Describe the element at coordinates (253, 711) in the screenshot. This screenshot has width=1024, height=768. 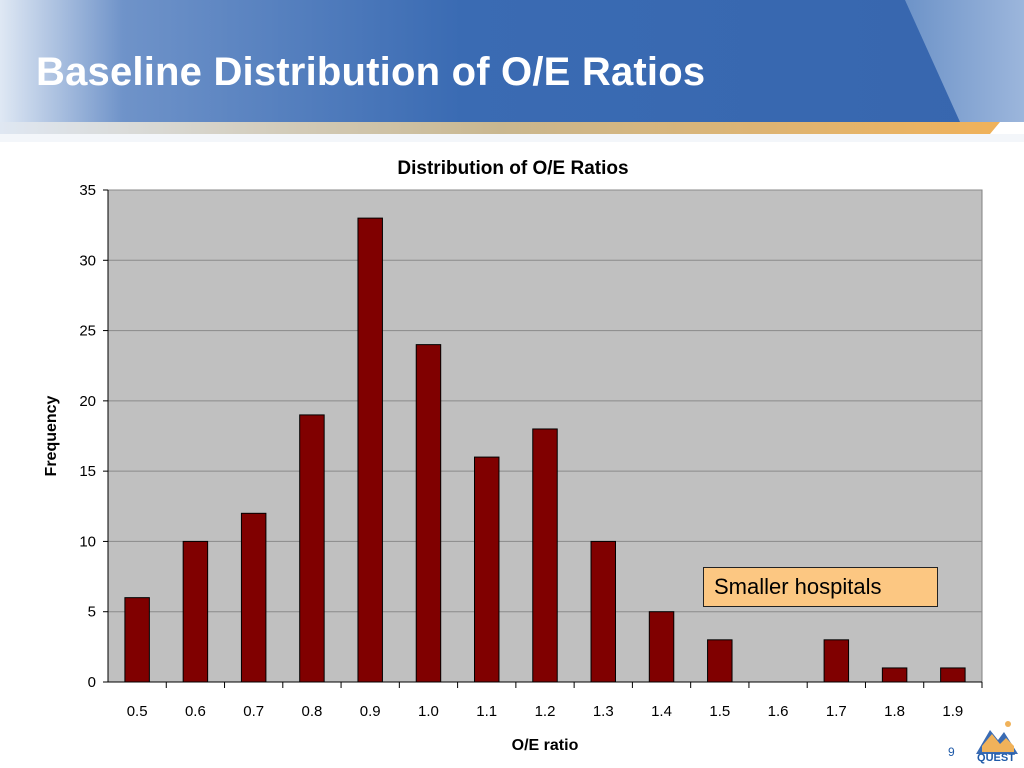
I see `x-tick-label: 0.7` at that location.